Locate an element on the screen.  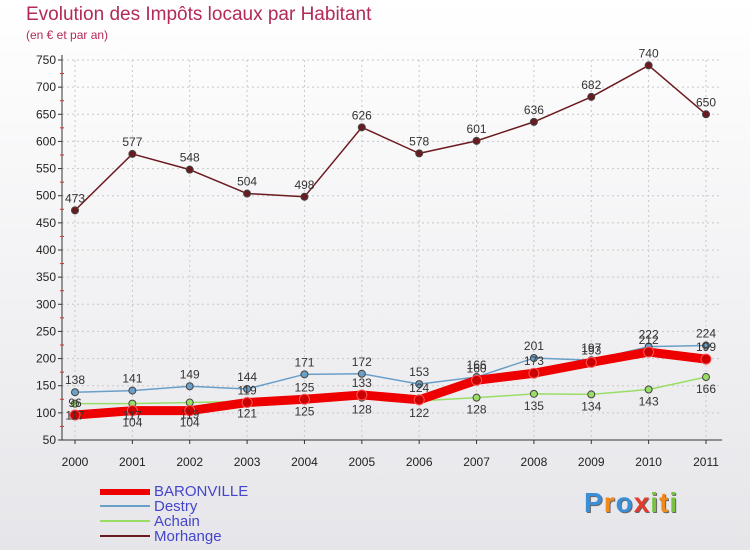
proxiti-logo: Proxiti is located at coordinates (631, 503).